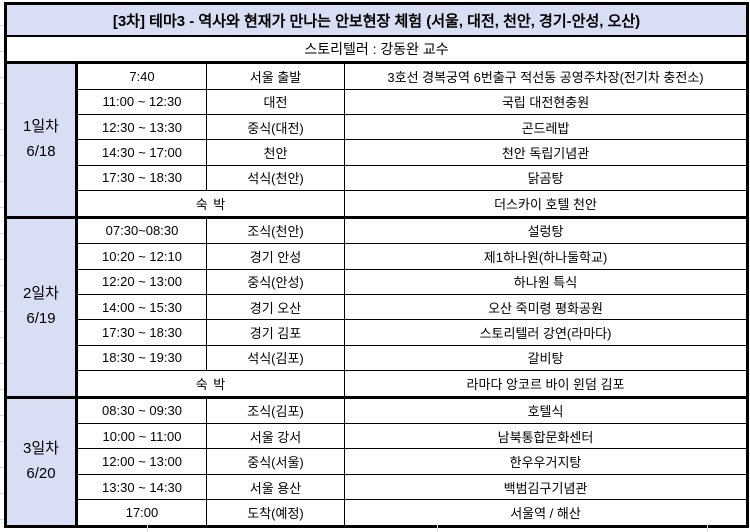  I want to click on day-date: 6/19, so click(41, 319).